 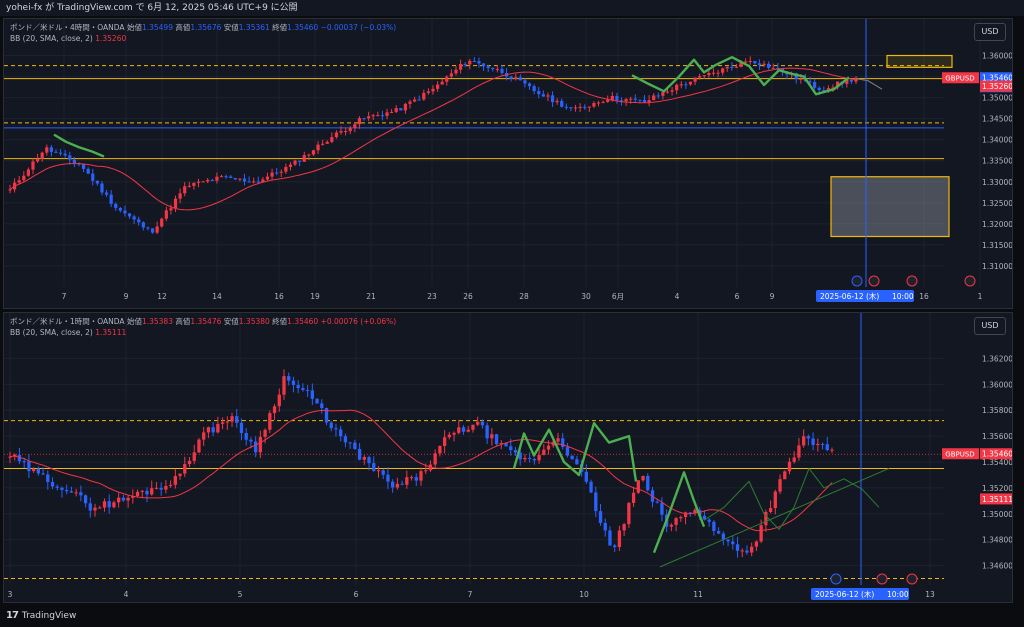 What do you see at coordinates (432, 296) in the screenshot?
I see `x-tick-label: 23` at bounding box center [432, 296].